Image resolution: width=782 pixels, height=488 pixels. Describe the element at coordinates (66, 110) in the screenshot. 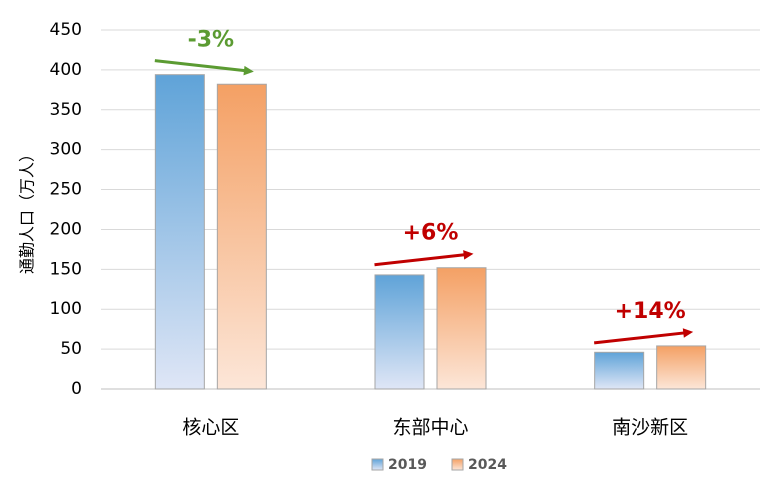

I see `y-tick-label: 350` at that location.